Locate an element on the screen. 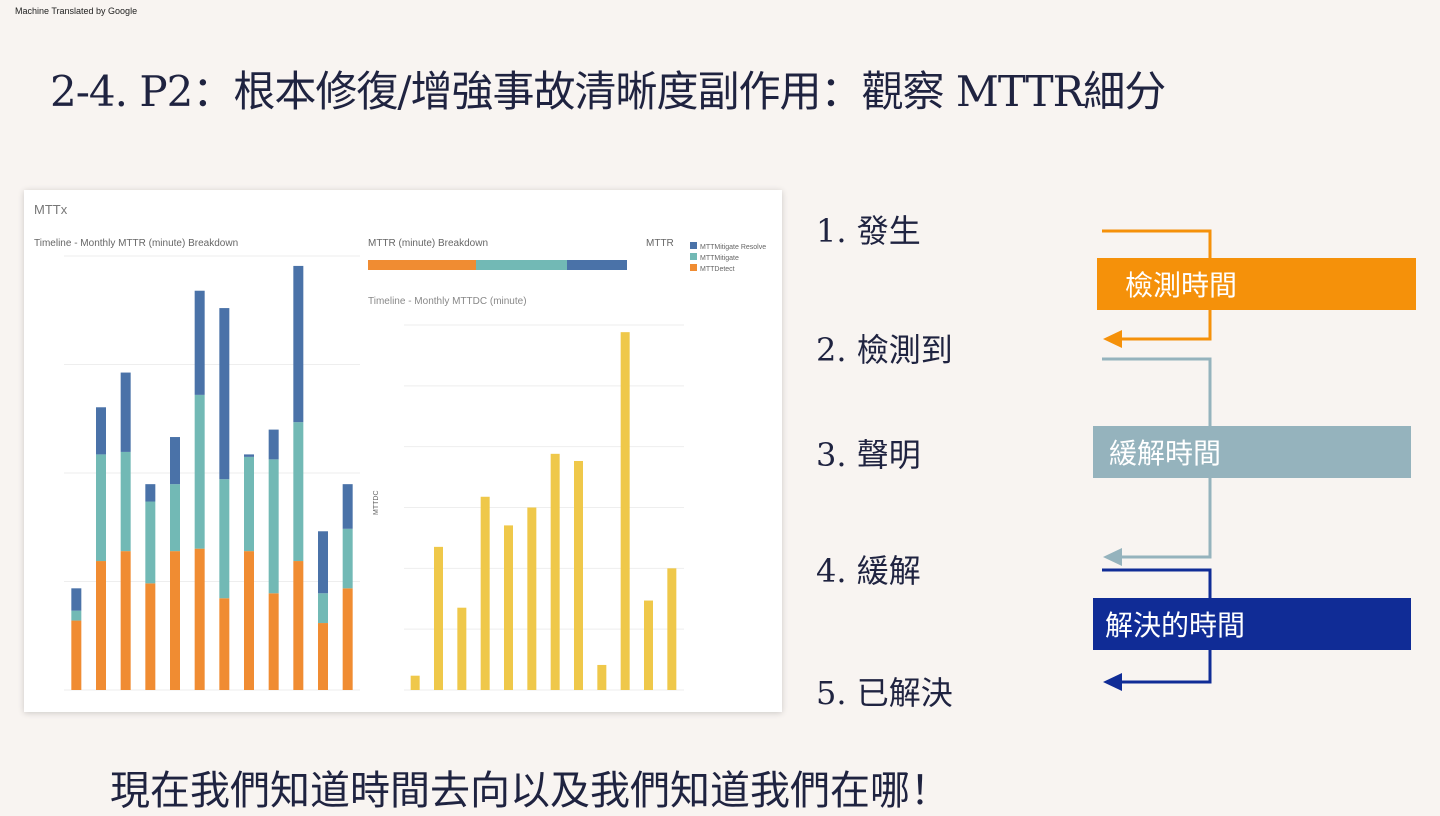  step-declared: 3. 聲明 is located at coordinates (868, 455).